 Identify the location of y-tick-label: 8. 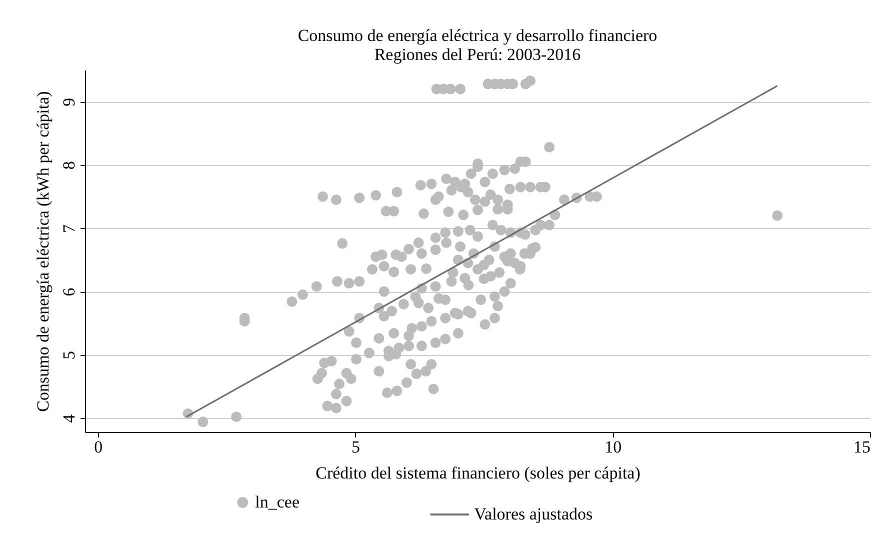
(69, 165).